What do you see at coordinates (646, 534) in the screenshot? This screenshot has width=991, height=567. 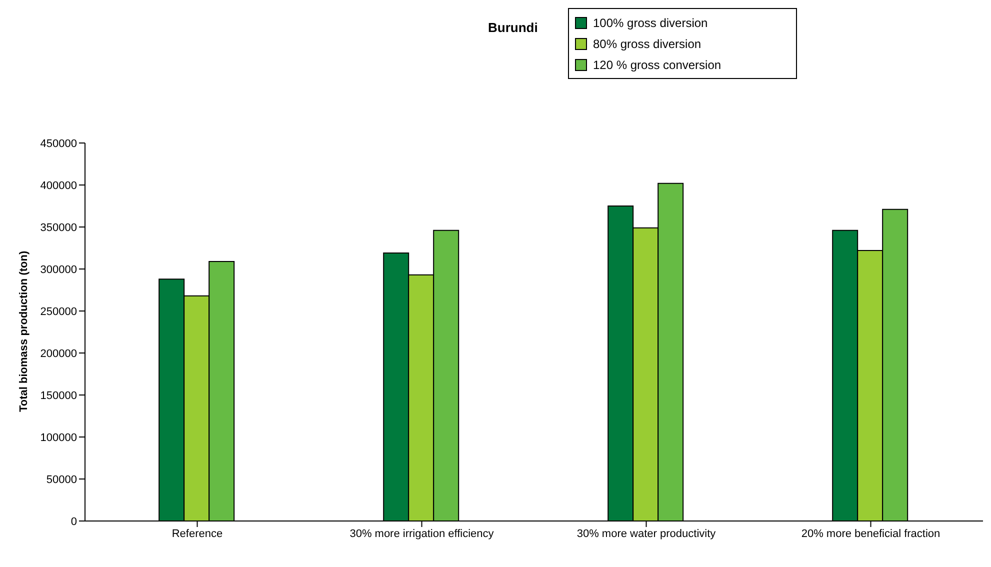 I see `x-tick-label: 30% more water productivity` at bounding box center [646, 534].